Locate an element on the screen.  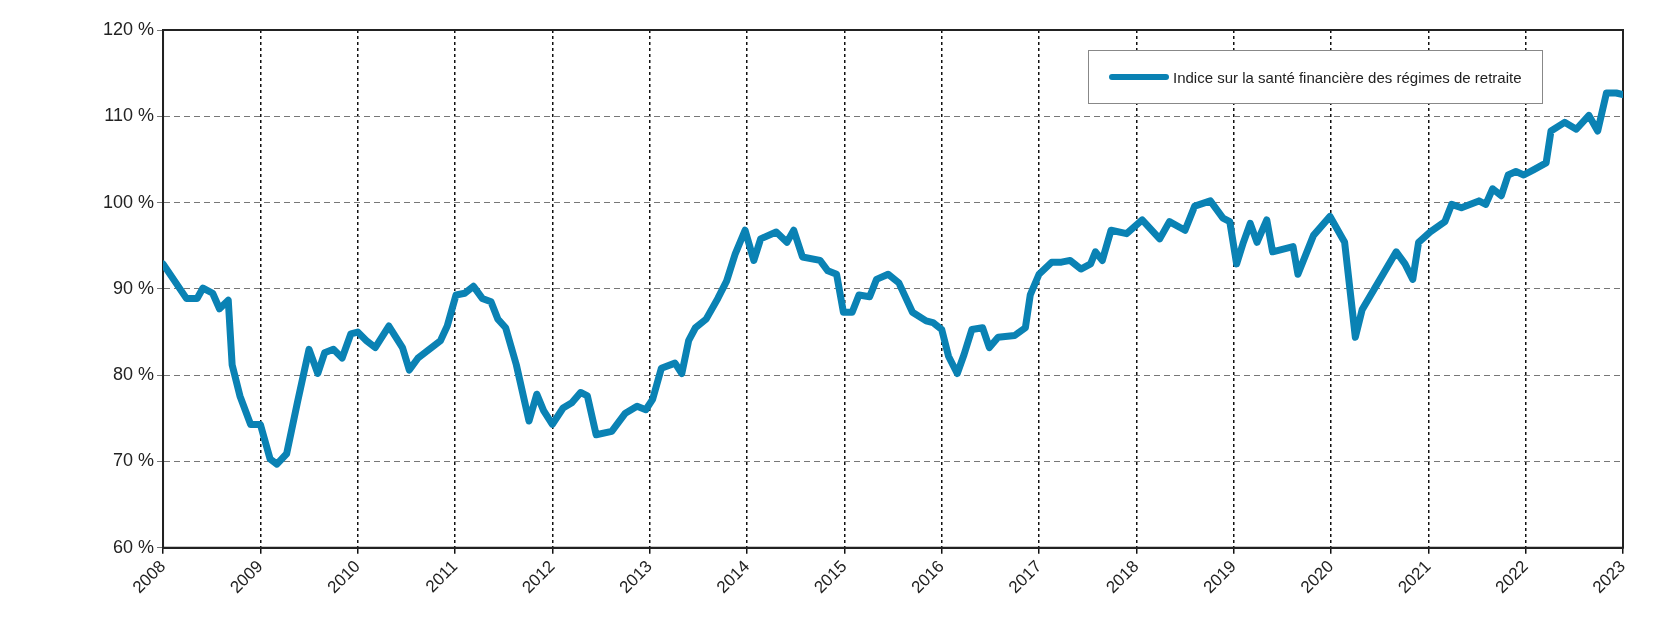
y-tick-label: 120 % is located at coordinates (128, 28).